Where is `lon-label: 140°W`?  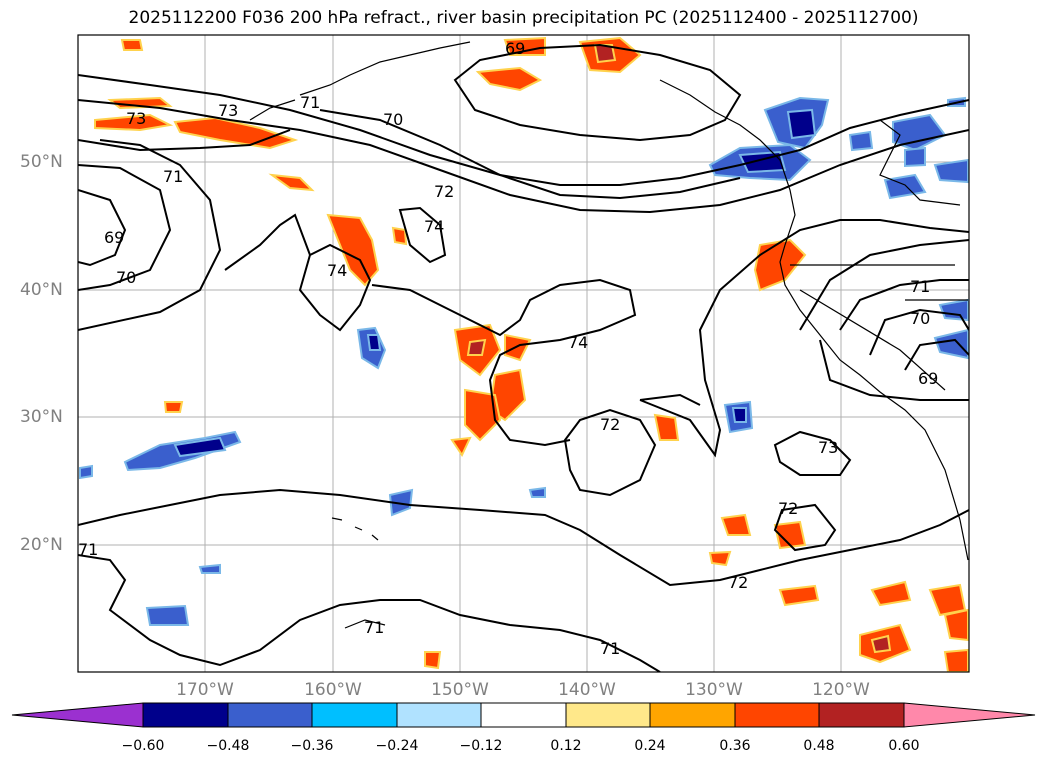
lon-label: 140°W is located at coordinates (587, 690).